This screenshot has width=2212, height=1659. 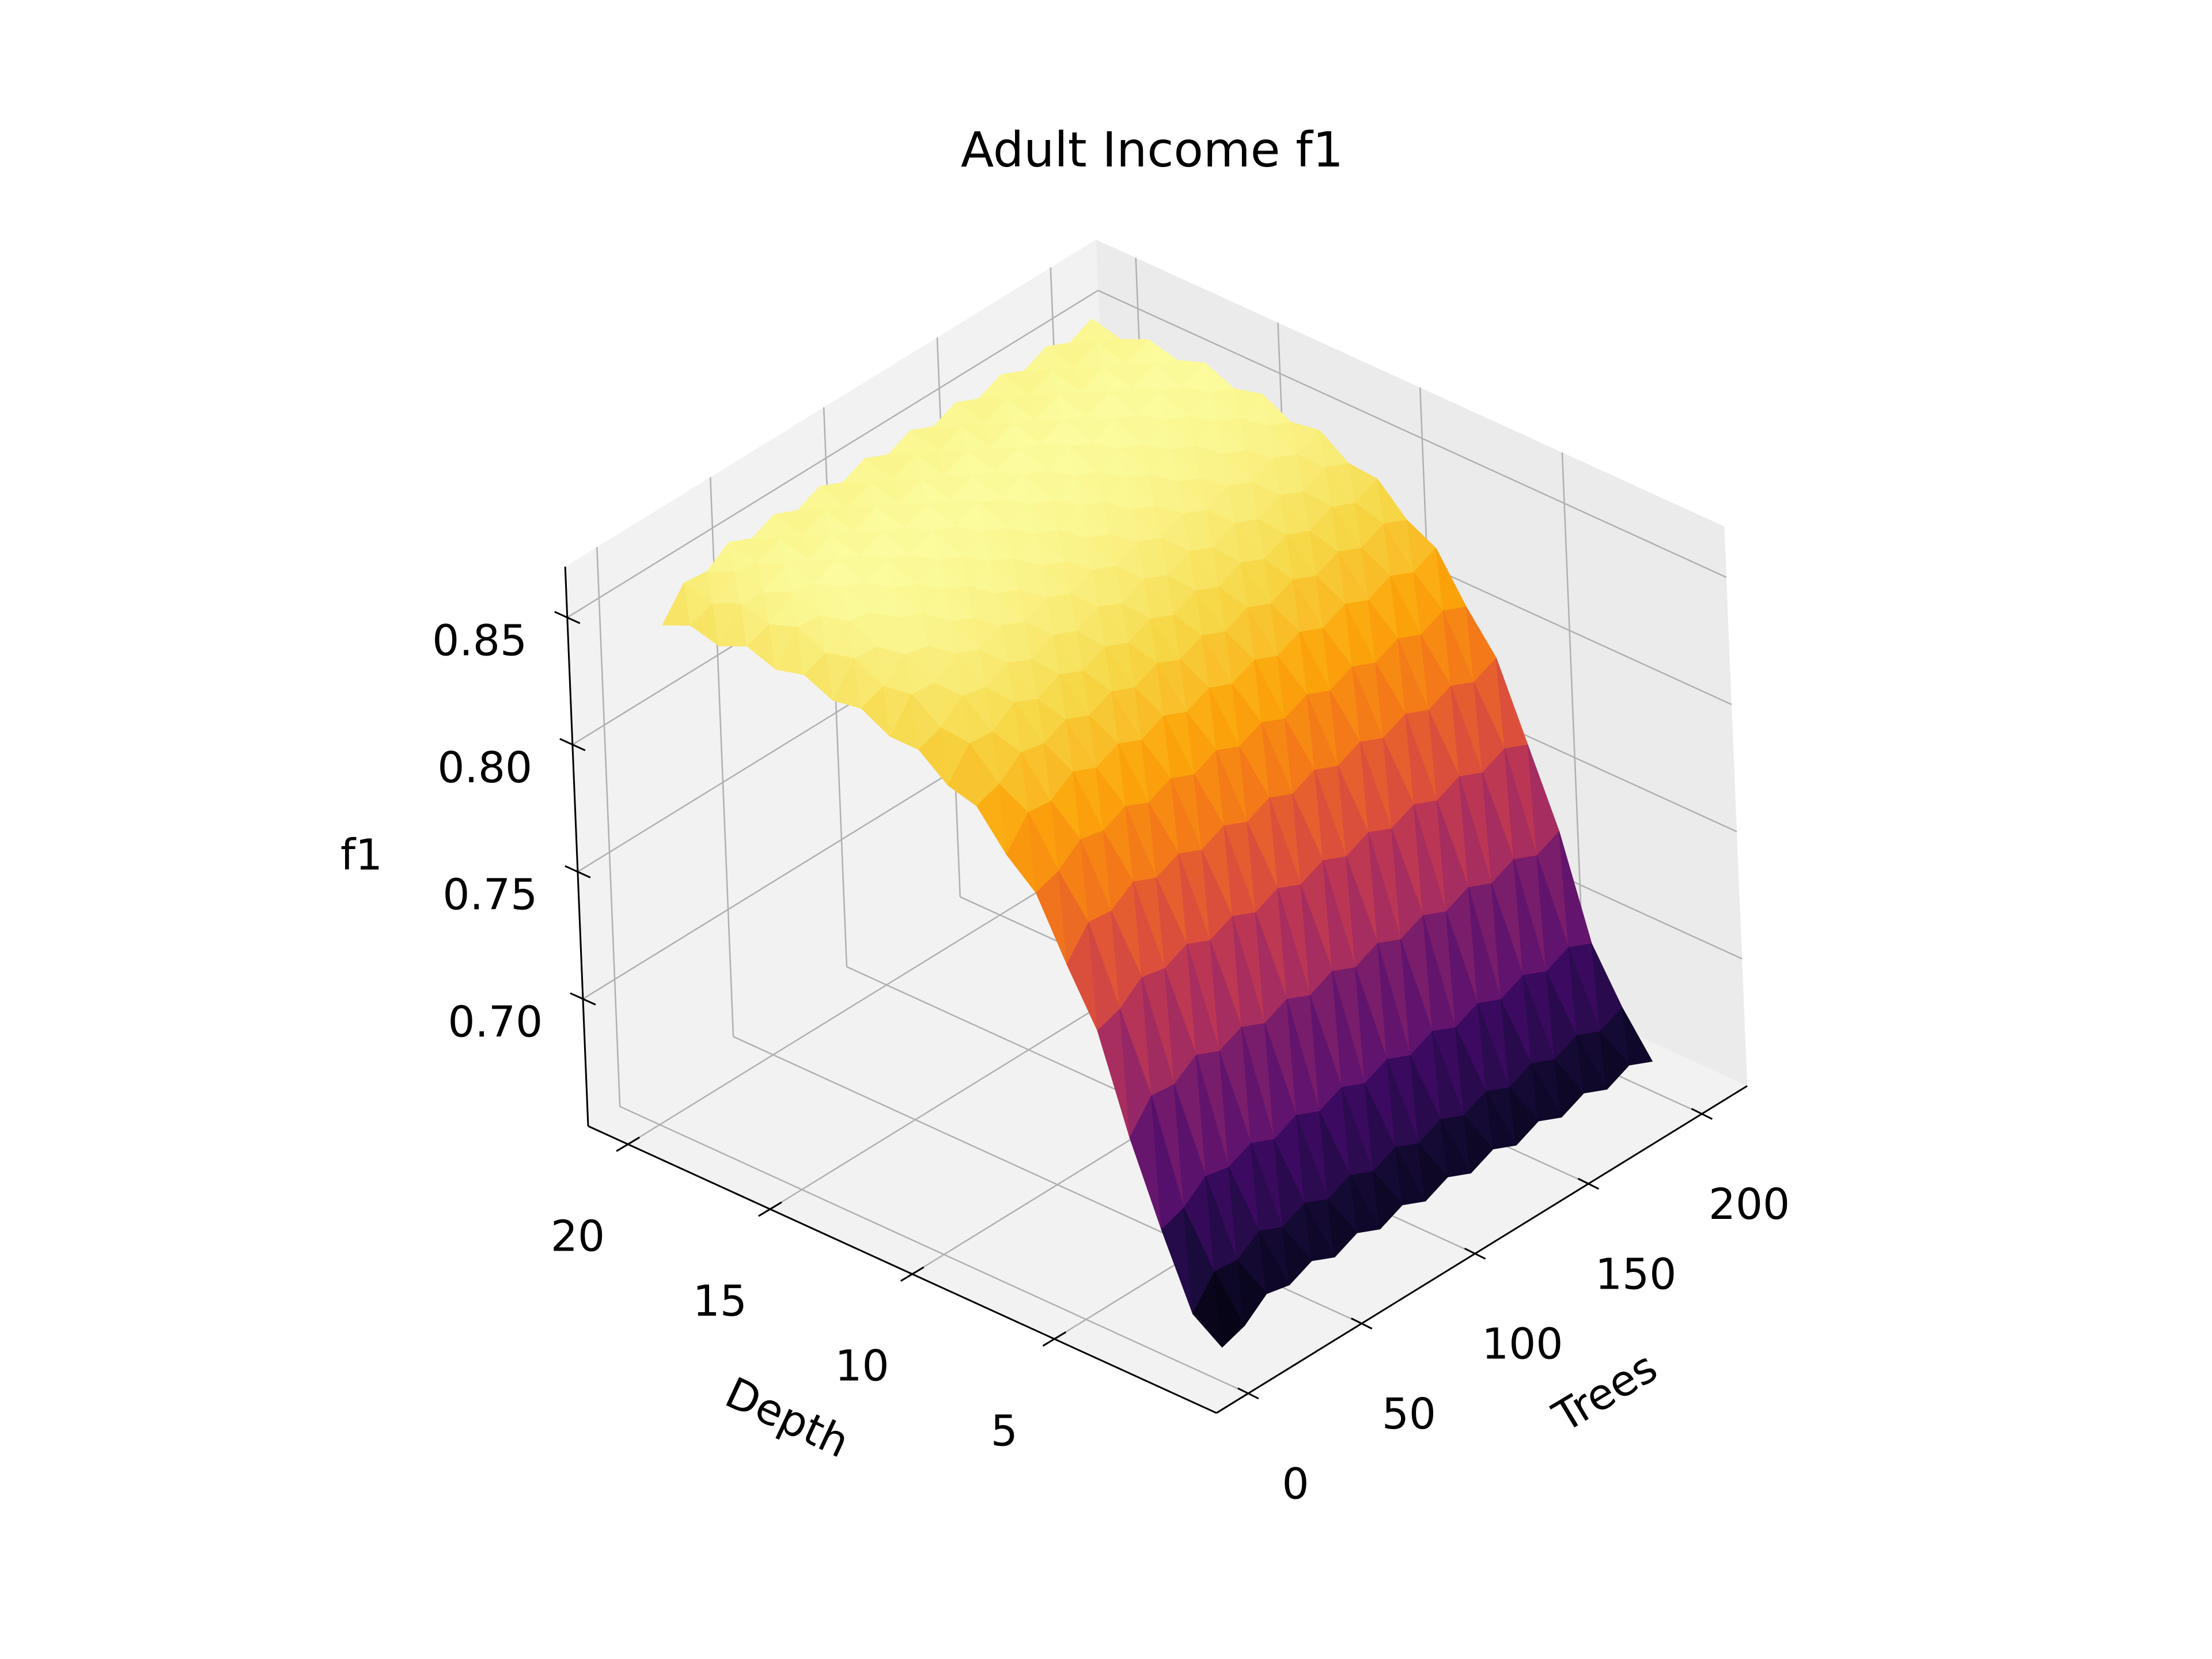 I want to click on z-tick-label: 0.75, so click(x=489, y=895).